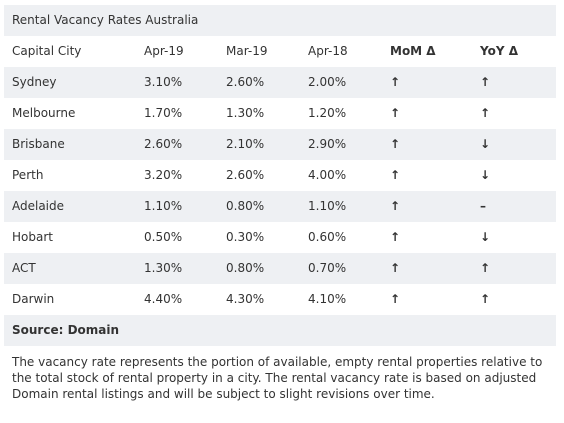 Image resolution: width=564 pixels, height=423 pixels. What do you see at coordinates (483, 206) in the screenshot?
I see `cell: –` at bounding box center [483, 206].